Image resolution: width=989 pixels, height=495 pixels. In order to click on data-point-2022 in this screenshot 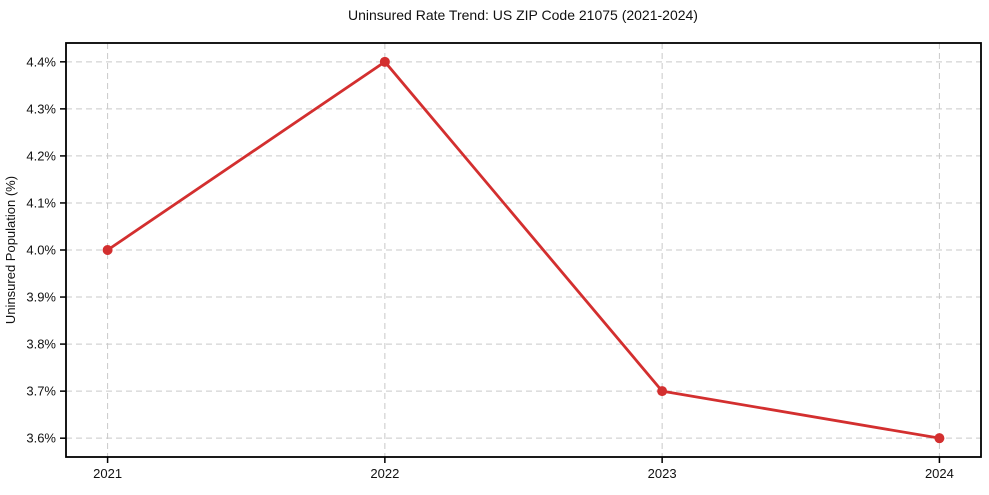, I will do `click(384, 61)`.